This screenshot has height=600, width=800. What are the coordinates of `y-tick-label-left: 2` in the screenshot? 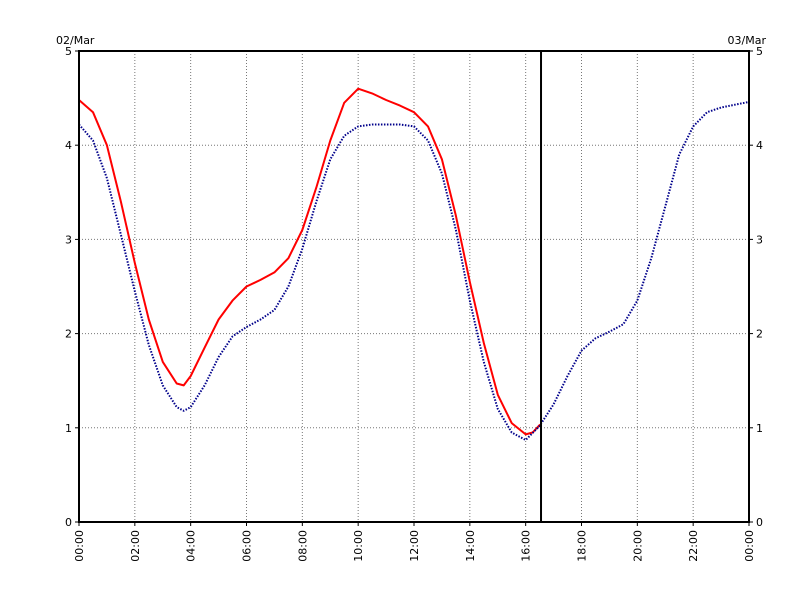 It's located at (68, 334).